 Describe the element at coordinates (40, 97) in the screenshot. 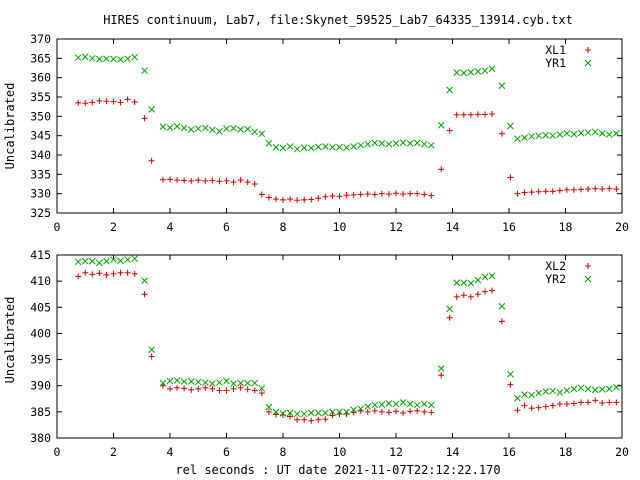

I see `top-panel-y-tick-label: 355` at that location.